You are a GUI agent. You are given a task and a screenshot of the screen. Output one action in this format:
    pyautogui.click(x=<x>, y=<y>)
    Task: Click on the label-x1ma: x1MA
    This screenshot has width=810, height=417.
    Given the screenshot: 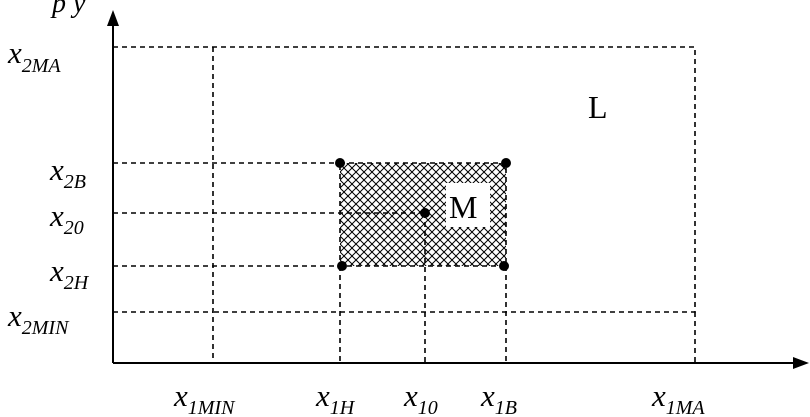 What is the action you would take?
    pyautogui.click(x=678, y=397)
    